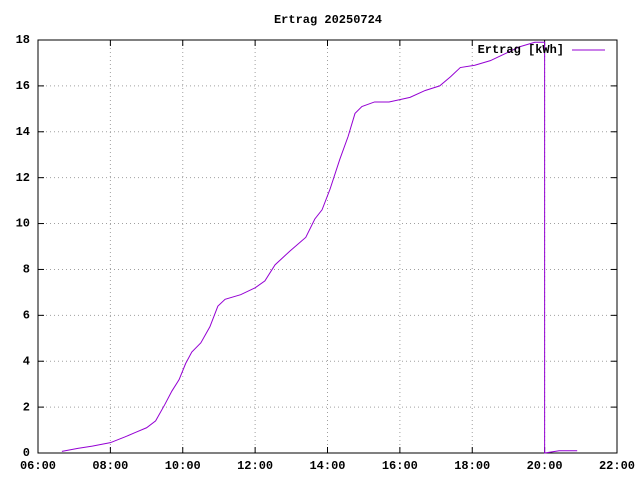  Describe the element at coordinates (38, 466) in the screenshot. I see `x-tick-label: 06:00` at that location.